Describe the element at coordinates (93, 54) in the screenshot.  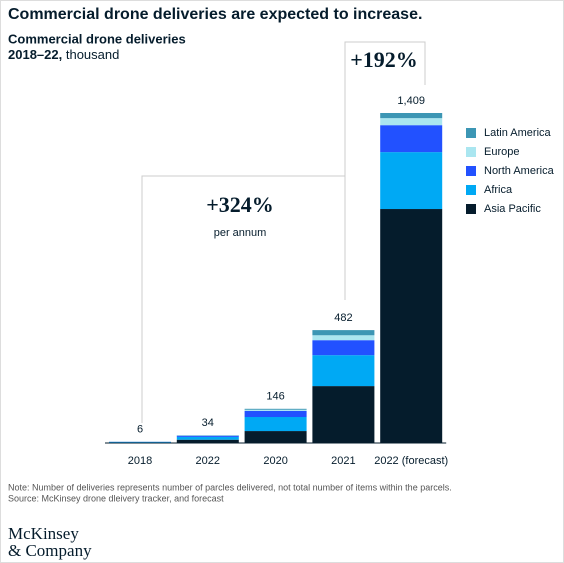
I see `subtitle-unit: thousand` at that location.